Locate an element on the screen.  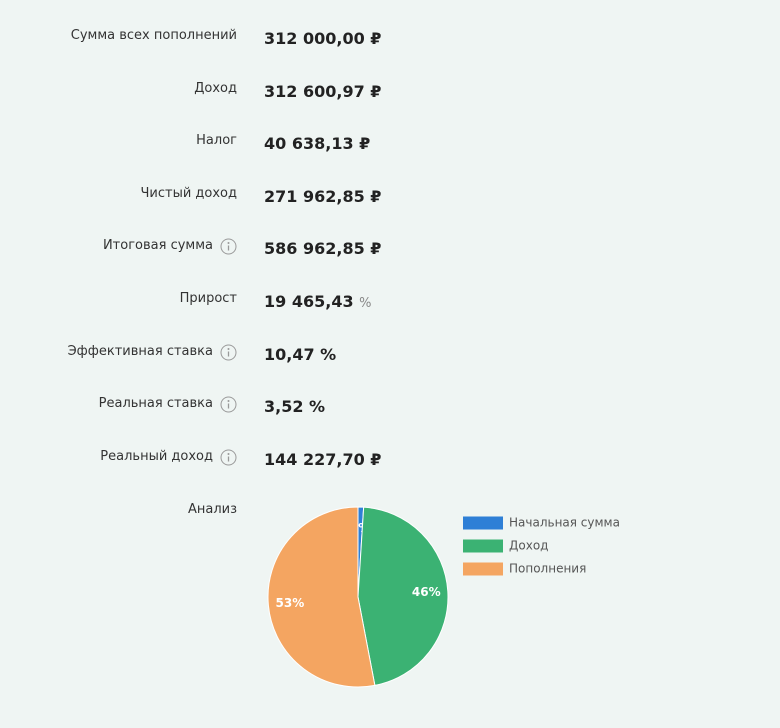
value-text: 586 962,85 ₽ is located at coordinates (323, 249).